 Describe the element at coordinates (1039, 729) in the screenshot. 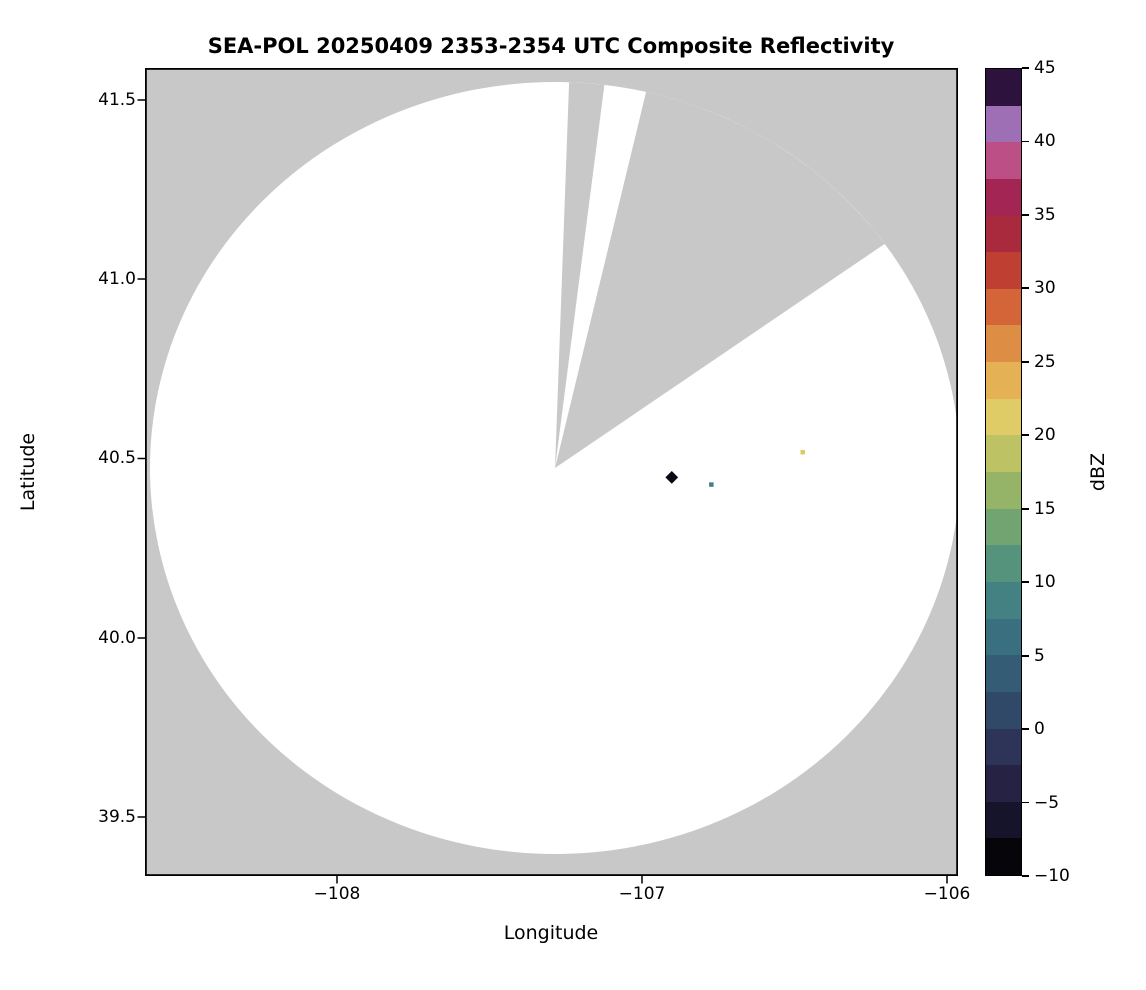

I see `colorbar-tick-label: 0` at that location.